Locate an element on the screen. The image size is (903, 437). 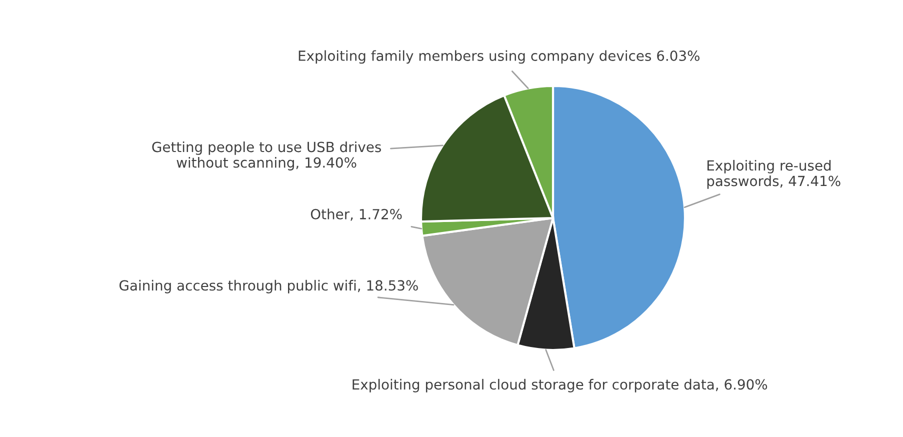
slice-label: Exploiting personal cloud storage for corporate data, 6.90% is located at coordinates (560, 385).